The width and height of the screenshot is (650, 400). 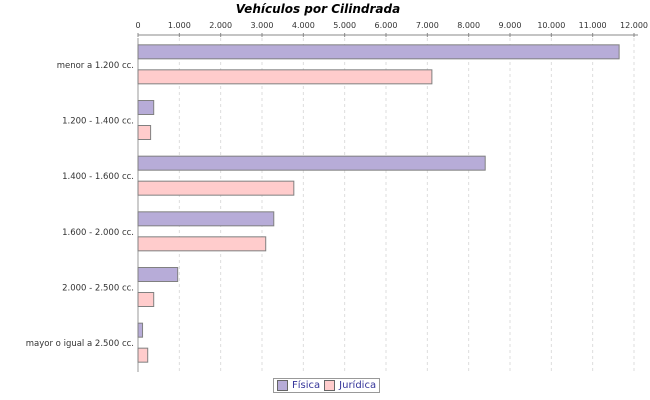 I want to click on x-tick-label: 8.000, so click(x=468, y=25).